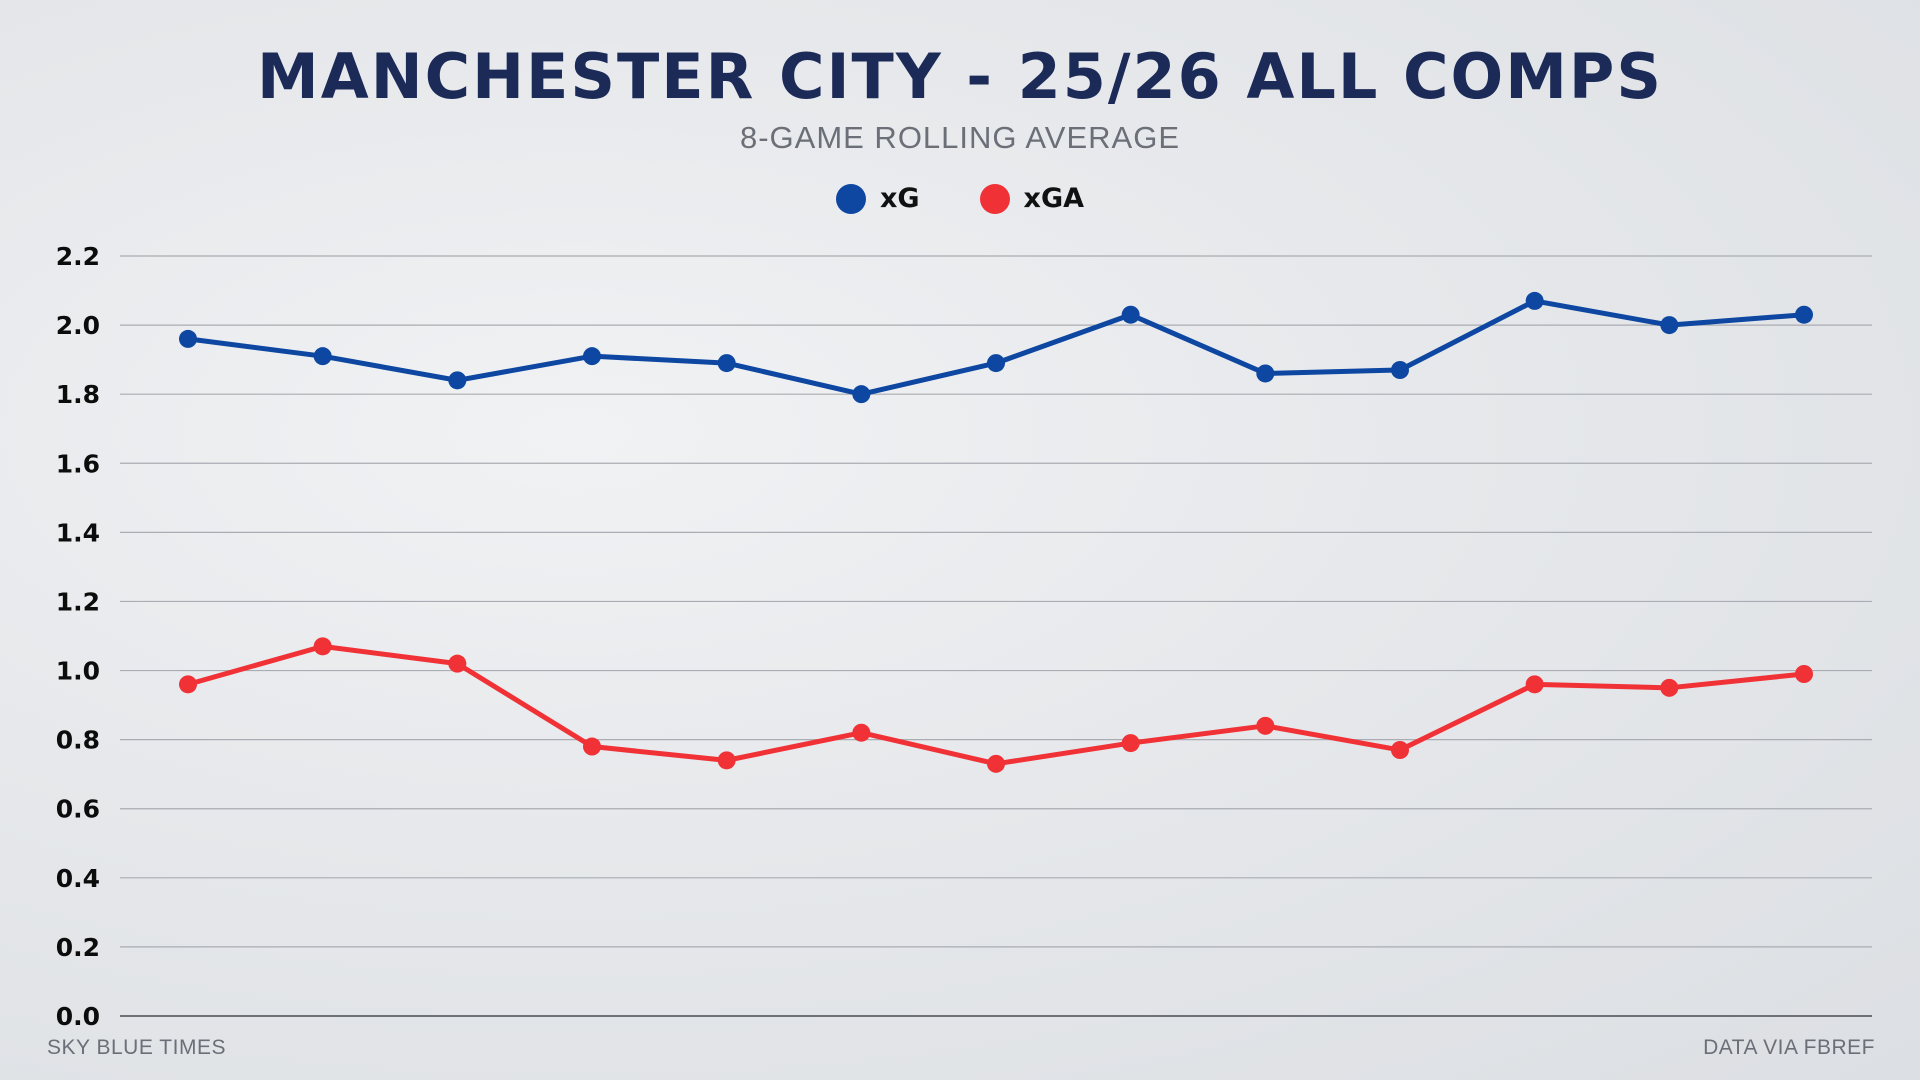  Describe the element at coordinates (1789, 1047) in the screenshot. I see `credit-data: DATA VIA FBREF` at that location.